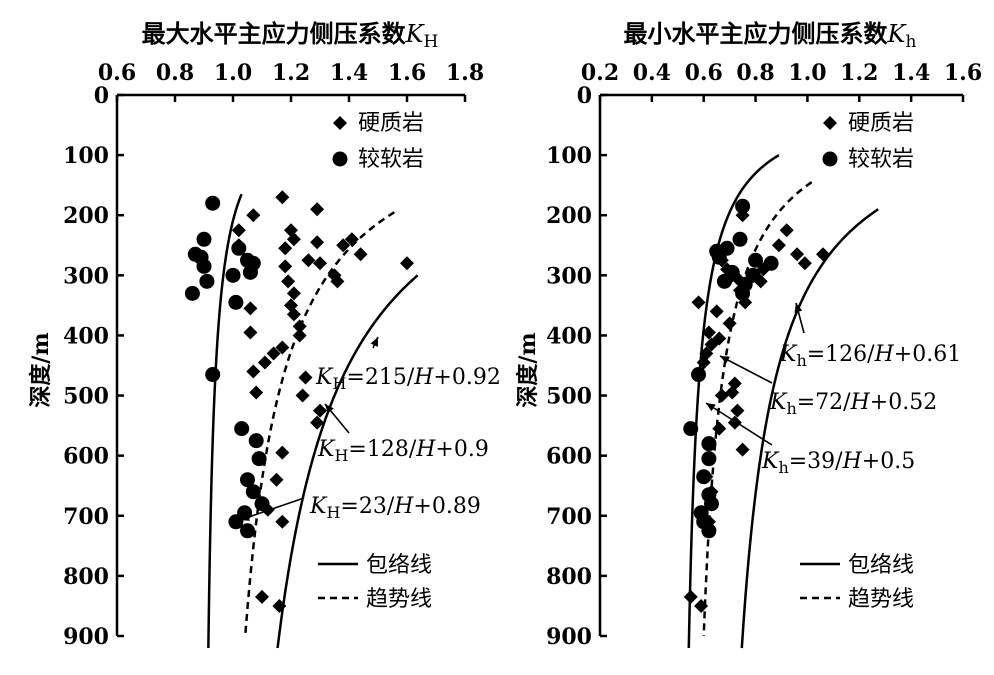 This screenshot has height=675, width=994. What do you see at coordinates (652, 73) in the screenshot?
I see `x-tick-label: 0.4` at bounding box center [652, 73].